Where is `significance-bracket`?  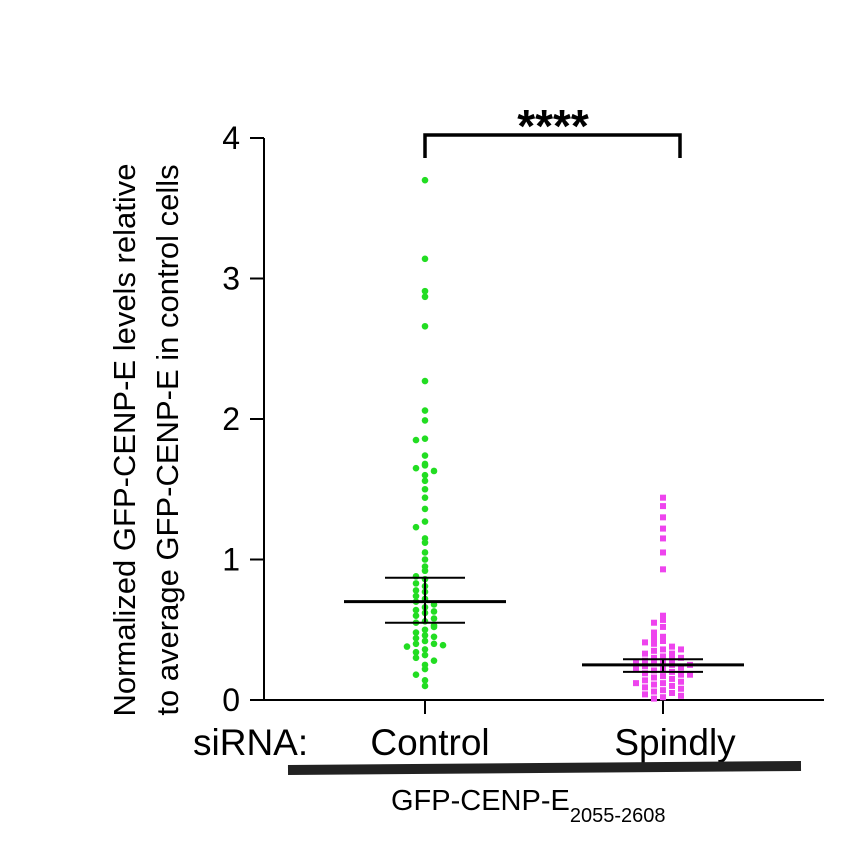
significance-bracket is located at coordinates (552, 145).